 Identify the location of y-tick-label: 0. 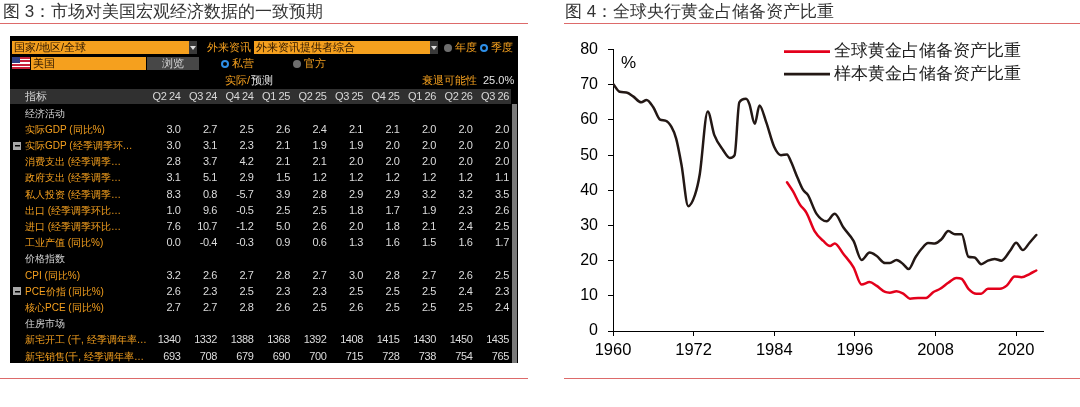
(594, 330).